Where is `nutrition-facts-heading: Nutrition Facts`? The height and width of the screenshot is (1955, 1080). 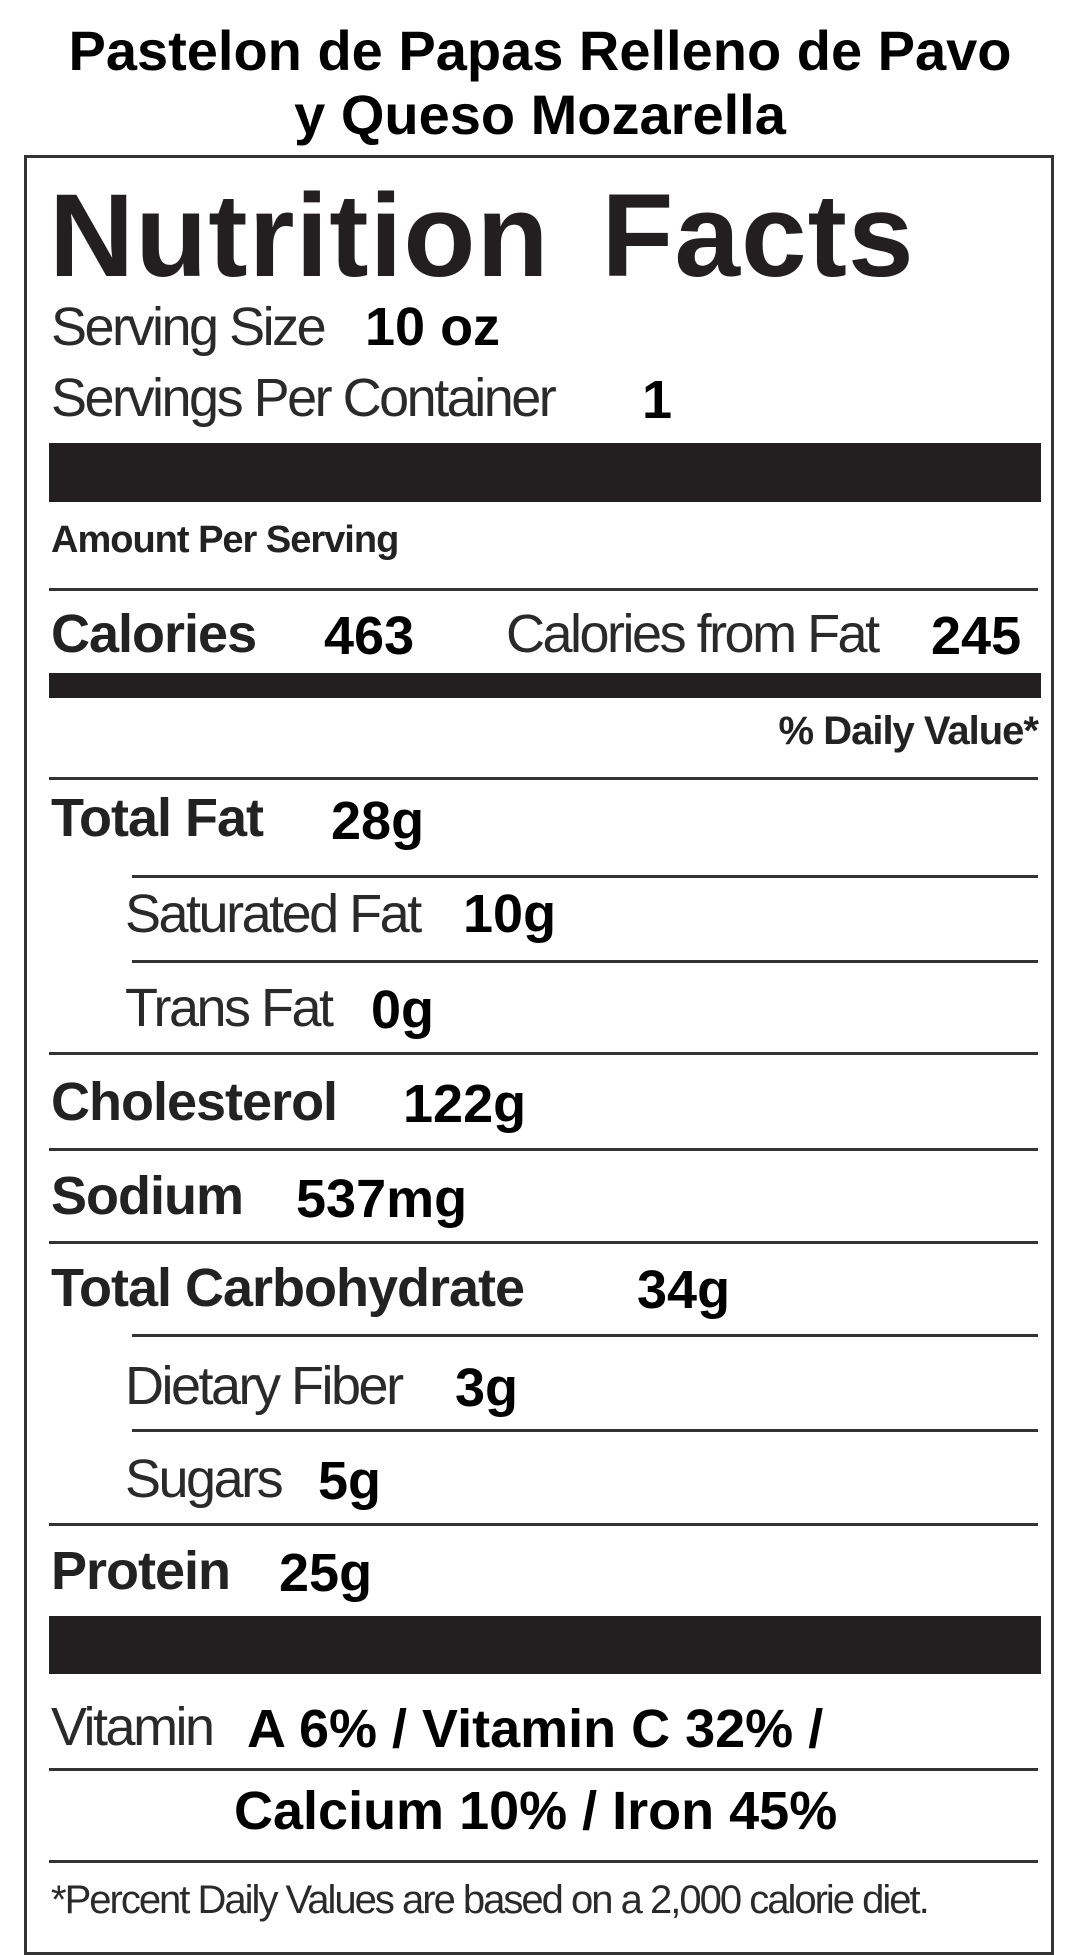 nutrition-facts-heading: Nutrition Facts is located at coordinates (482, 236).